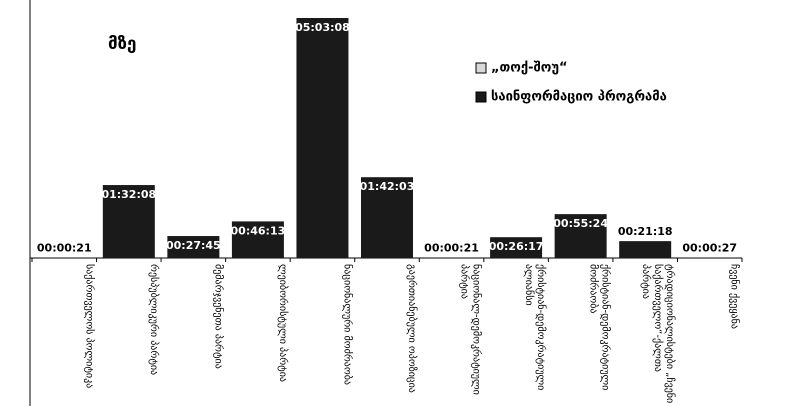 Image resolution: width=796 pixels, height=406 pixels. I want to click on value-label: 01:32:08, so click(128, 194).